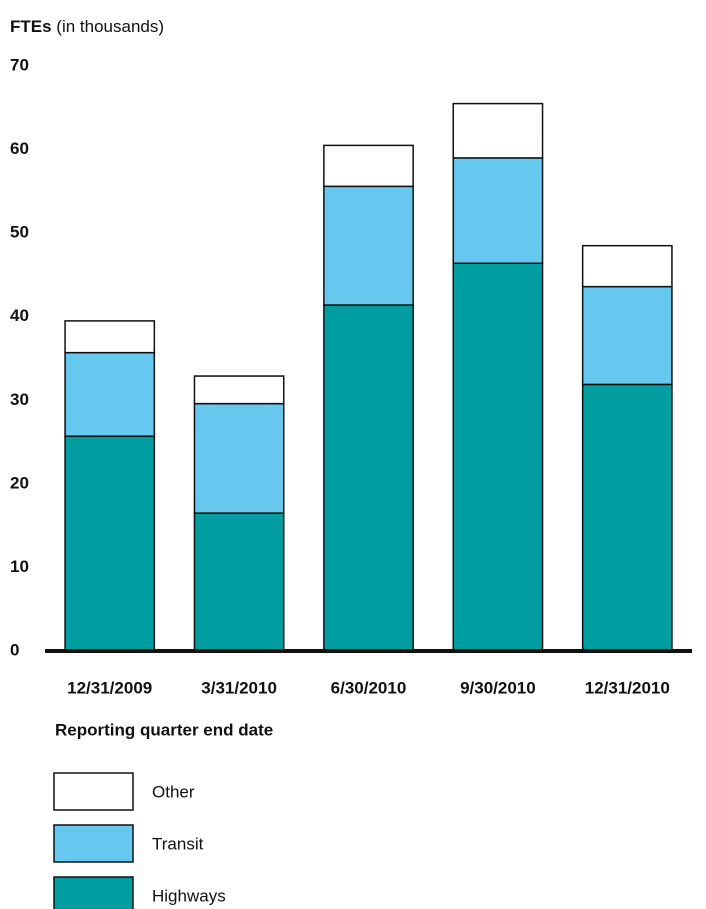 This screenshot has height=909, width=706. What do you see at coordinates (19, 315) in the screenshot?
I see `y-tick-label: 40` at bounding box center [19, 315].